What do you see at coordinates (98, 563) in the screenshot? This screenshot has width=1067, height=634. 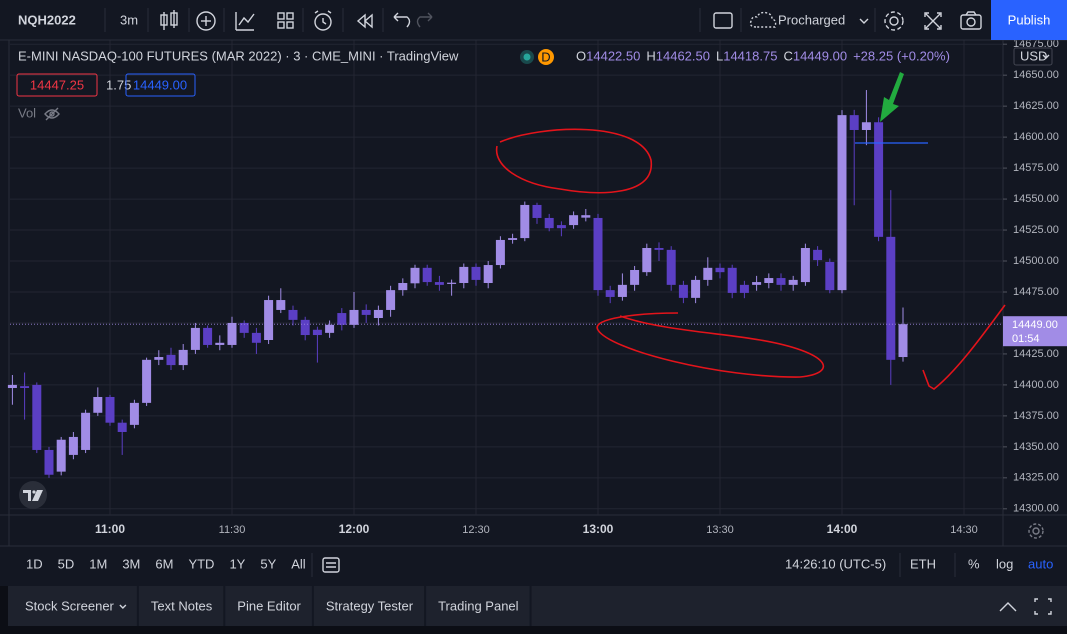 I see `range-button: 1M` at bounding box center [98, 563].